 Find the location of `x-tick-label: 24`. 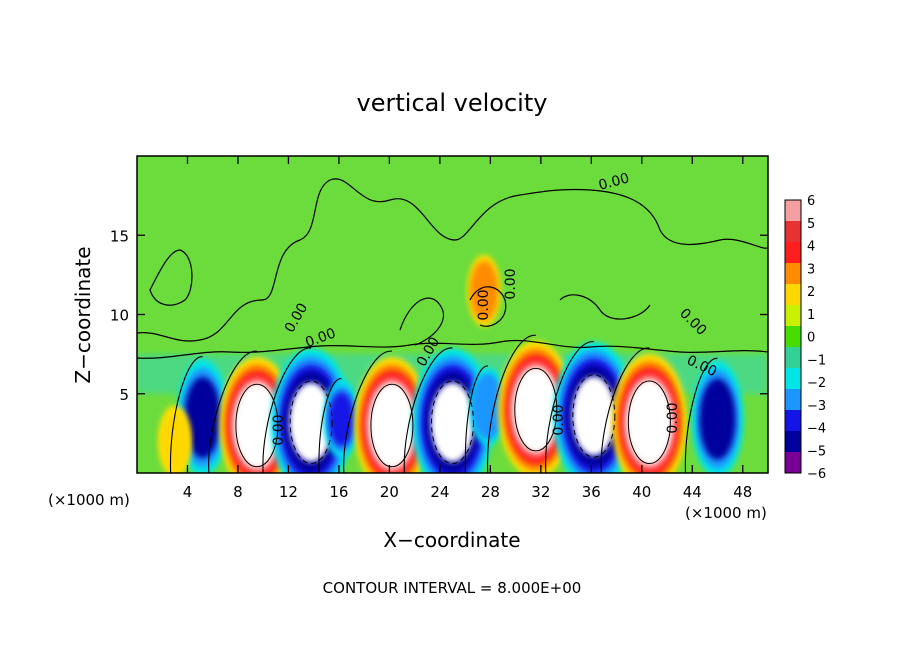

x-tick-label: 24 is located at coordinates (439, 492).